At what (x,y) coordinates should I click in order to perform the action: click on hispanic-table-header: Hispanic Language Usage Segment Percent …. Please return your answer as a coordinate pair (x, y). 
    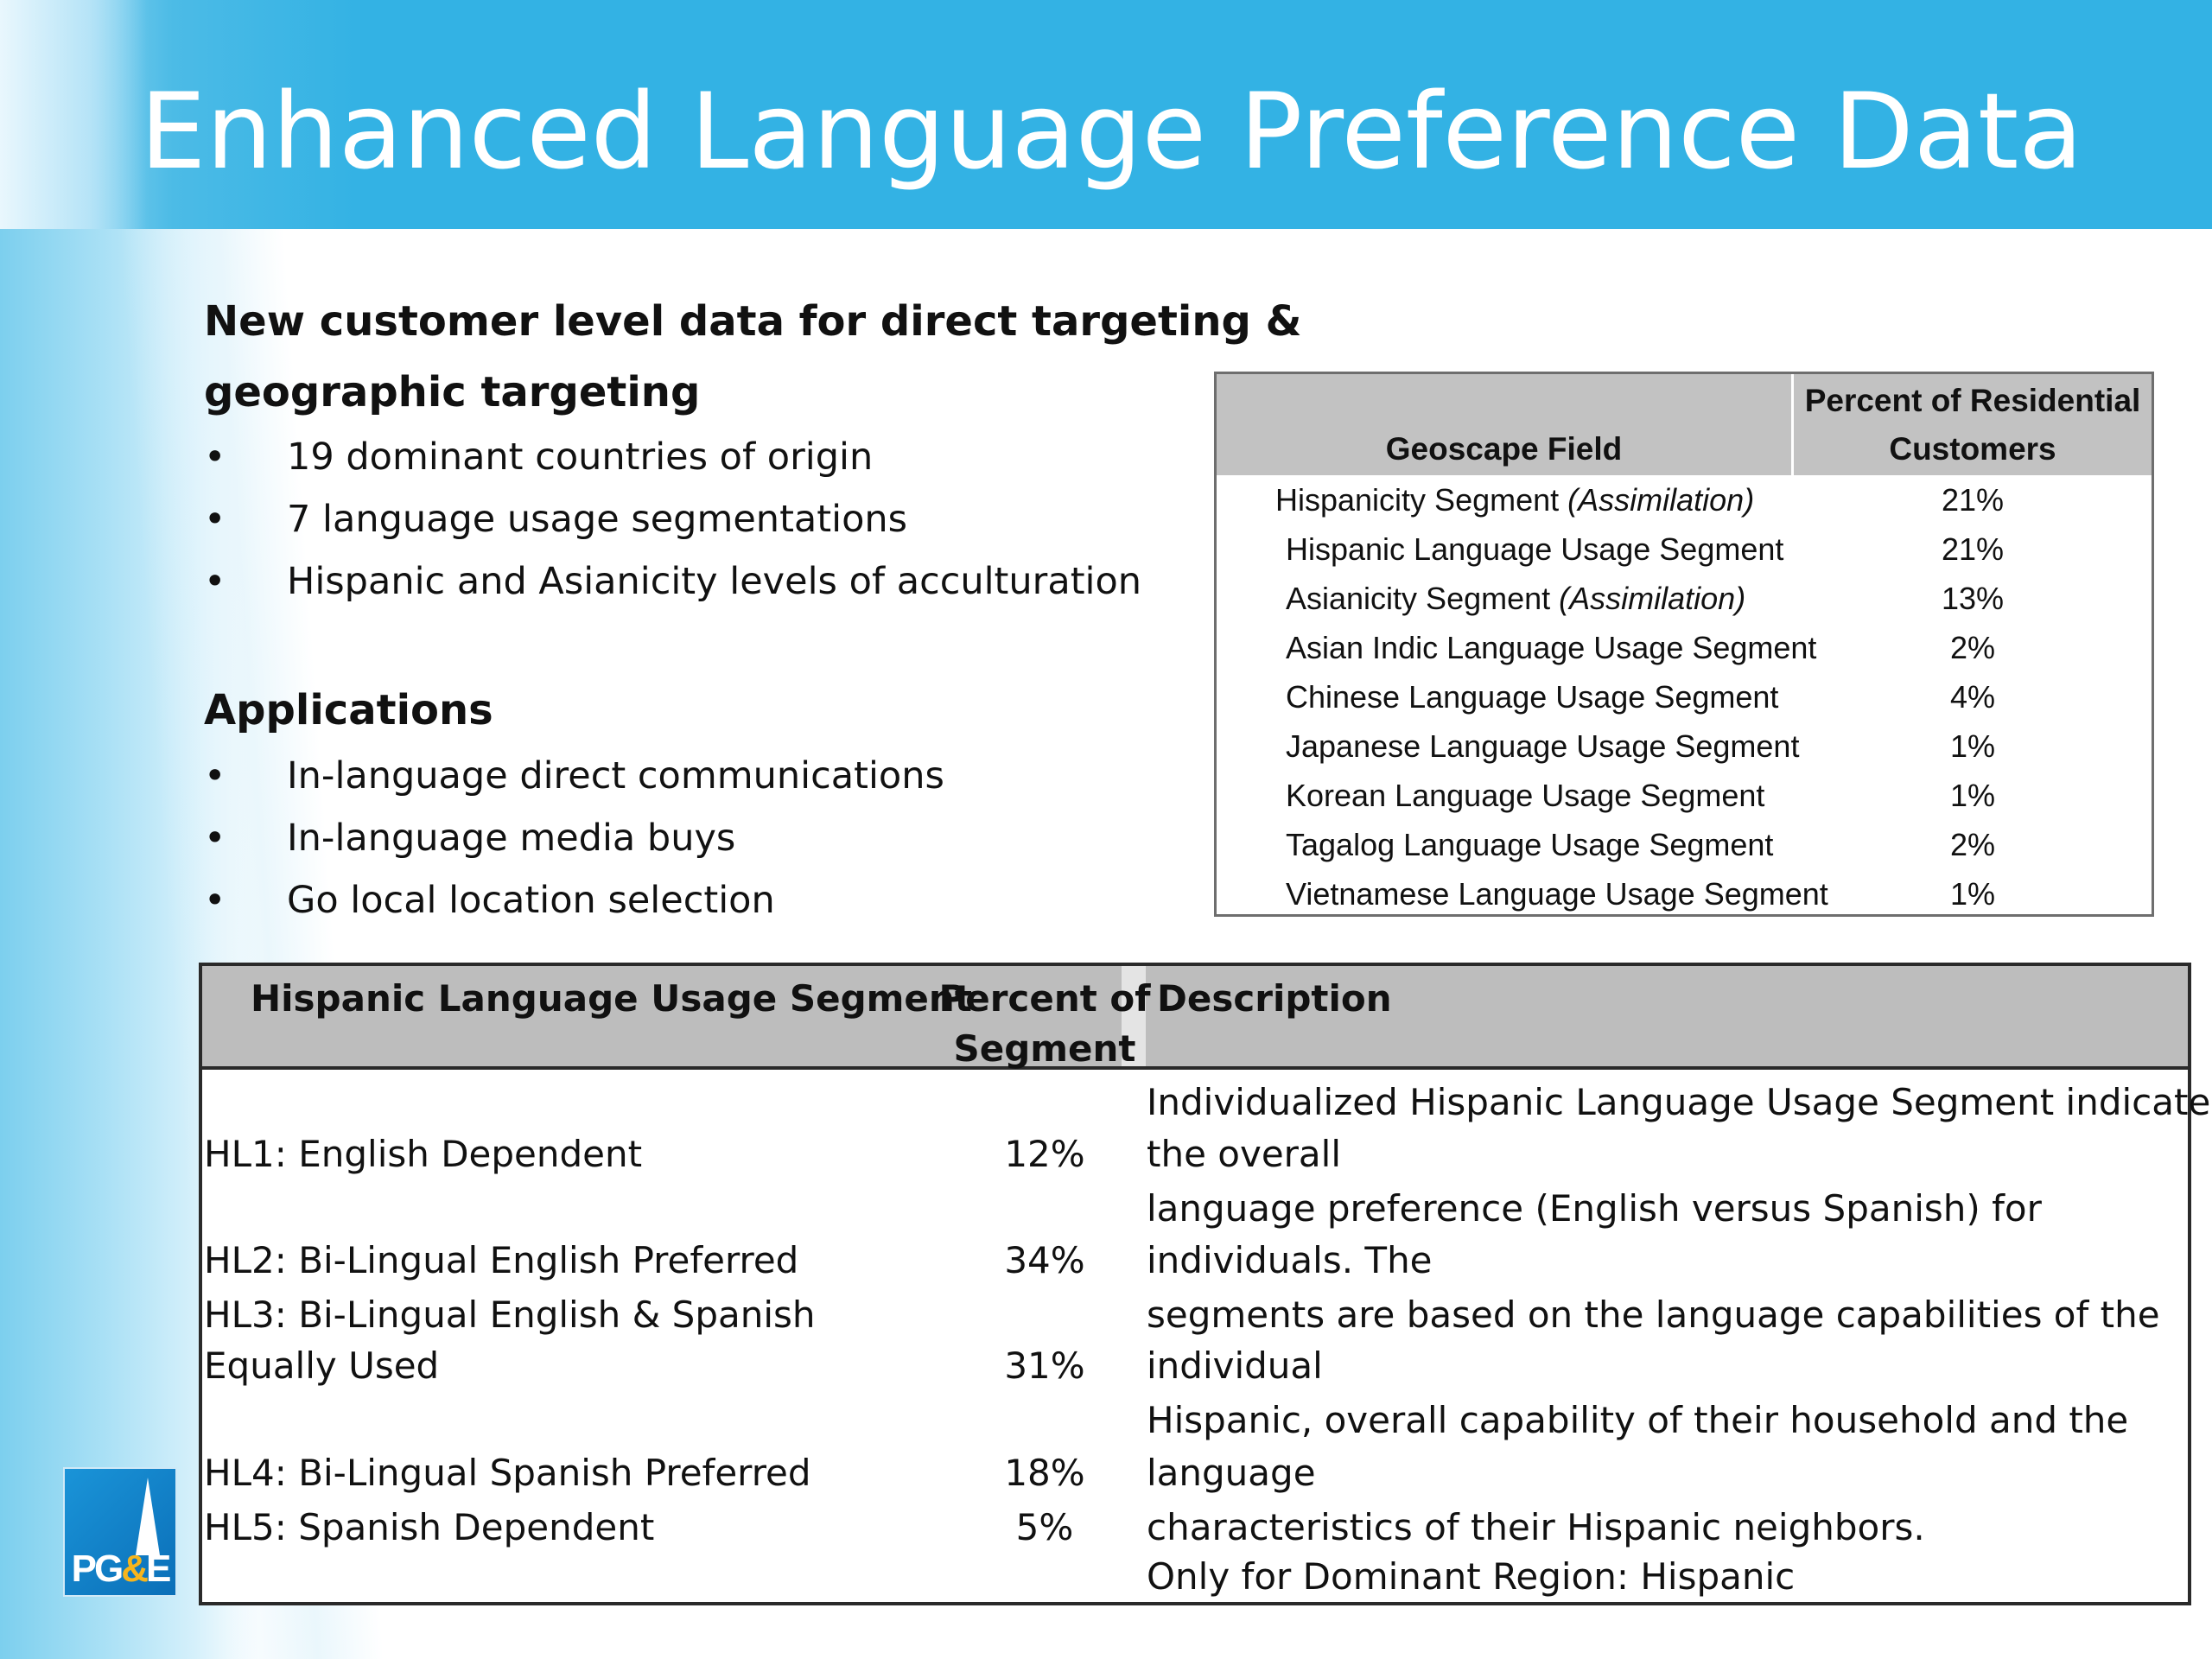
    Looking at the image, I should click on (1195, 1018).